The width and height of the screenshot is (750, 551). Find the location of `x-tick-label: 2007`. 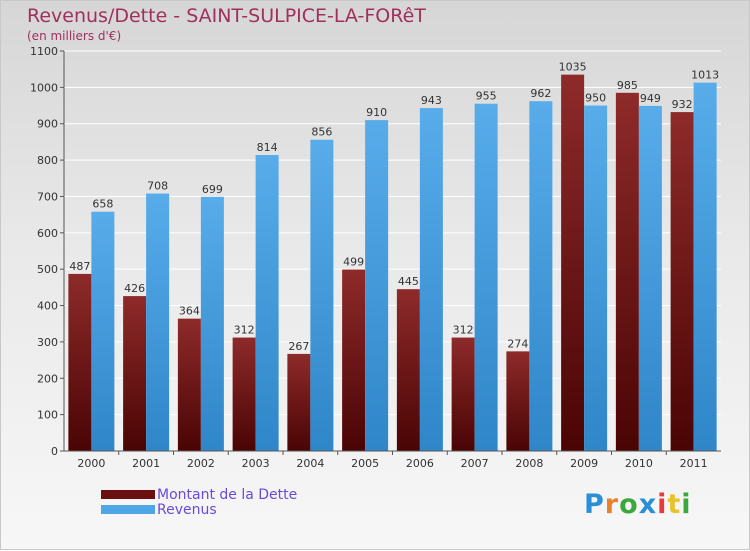

x-tick-label: 2007 is located at coordinates (475, 463).